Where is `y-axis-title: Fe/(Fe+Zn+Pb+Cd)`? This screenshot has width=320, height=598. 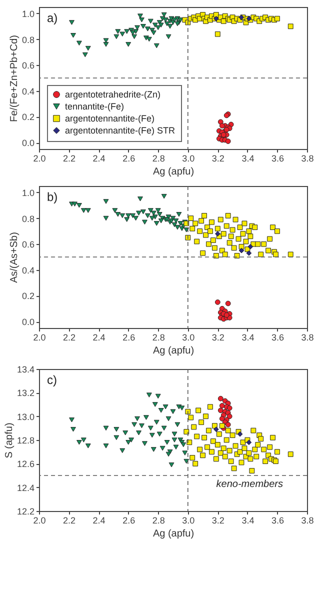 y-axis-title: Fe/(Fe+Zn+Pb+Cd) is located at coordinates (14, 78).